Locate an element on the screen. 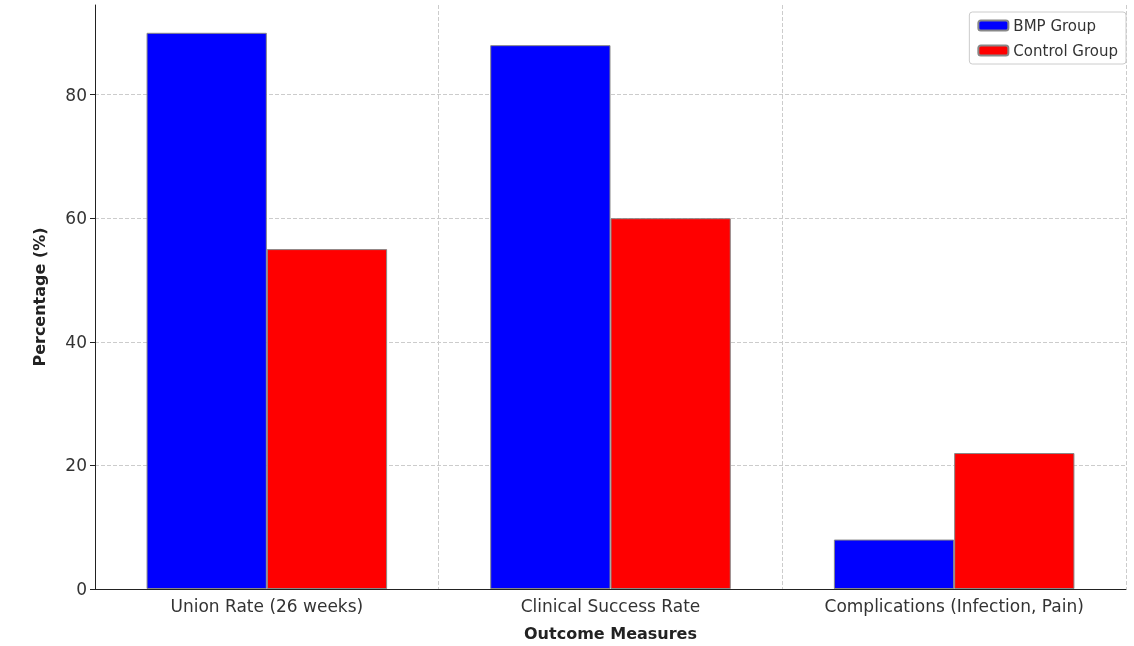 Image resolution: width=1134 pixels, height=646 pixels. legend-label: BMP Group is located at coordinates (1055, 25).